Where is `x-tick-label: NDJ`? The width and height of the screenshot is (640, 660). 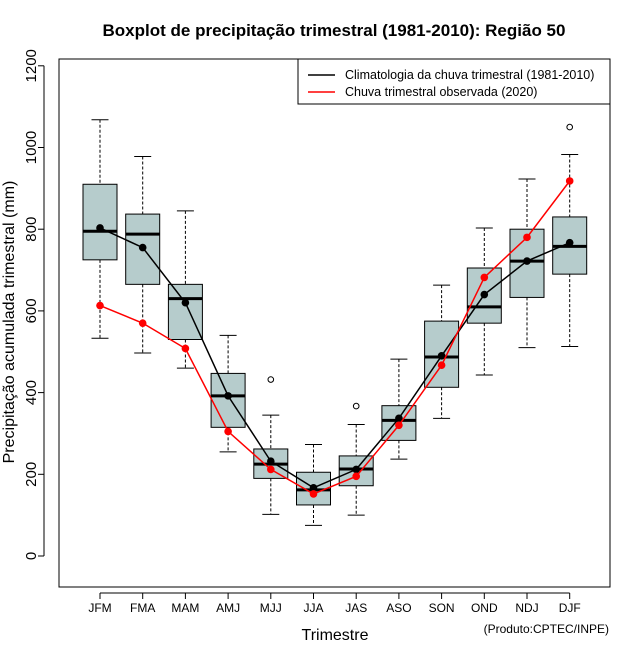 x-tick-label: NDJ is located at coordinates (526, 608).